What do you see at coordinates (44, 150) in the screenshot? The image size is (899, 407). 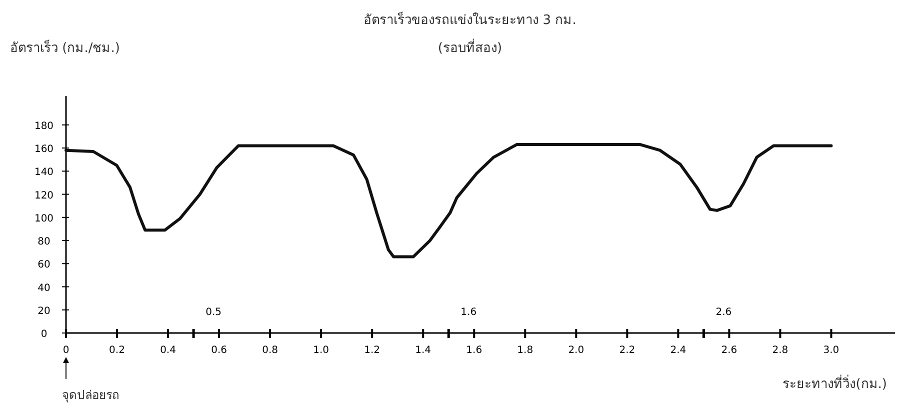 I see `y-tick-label: 160` at bounding box center [44, 150].